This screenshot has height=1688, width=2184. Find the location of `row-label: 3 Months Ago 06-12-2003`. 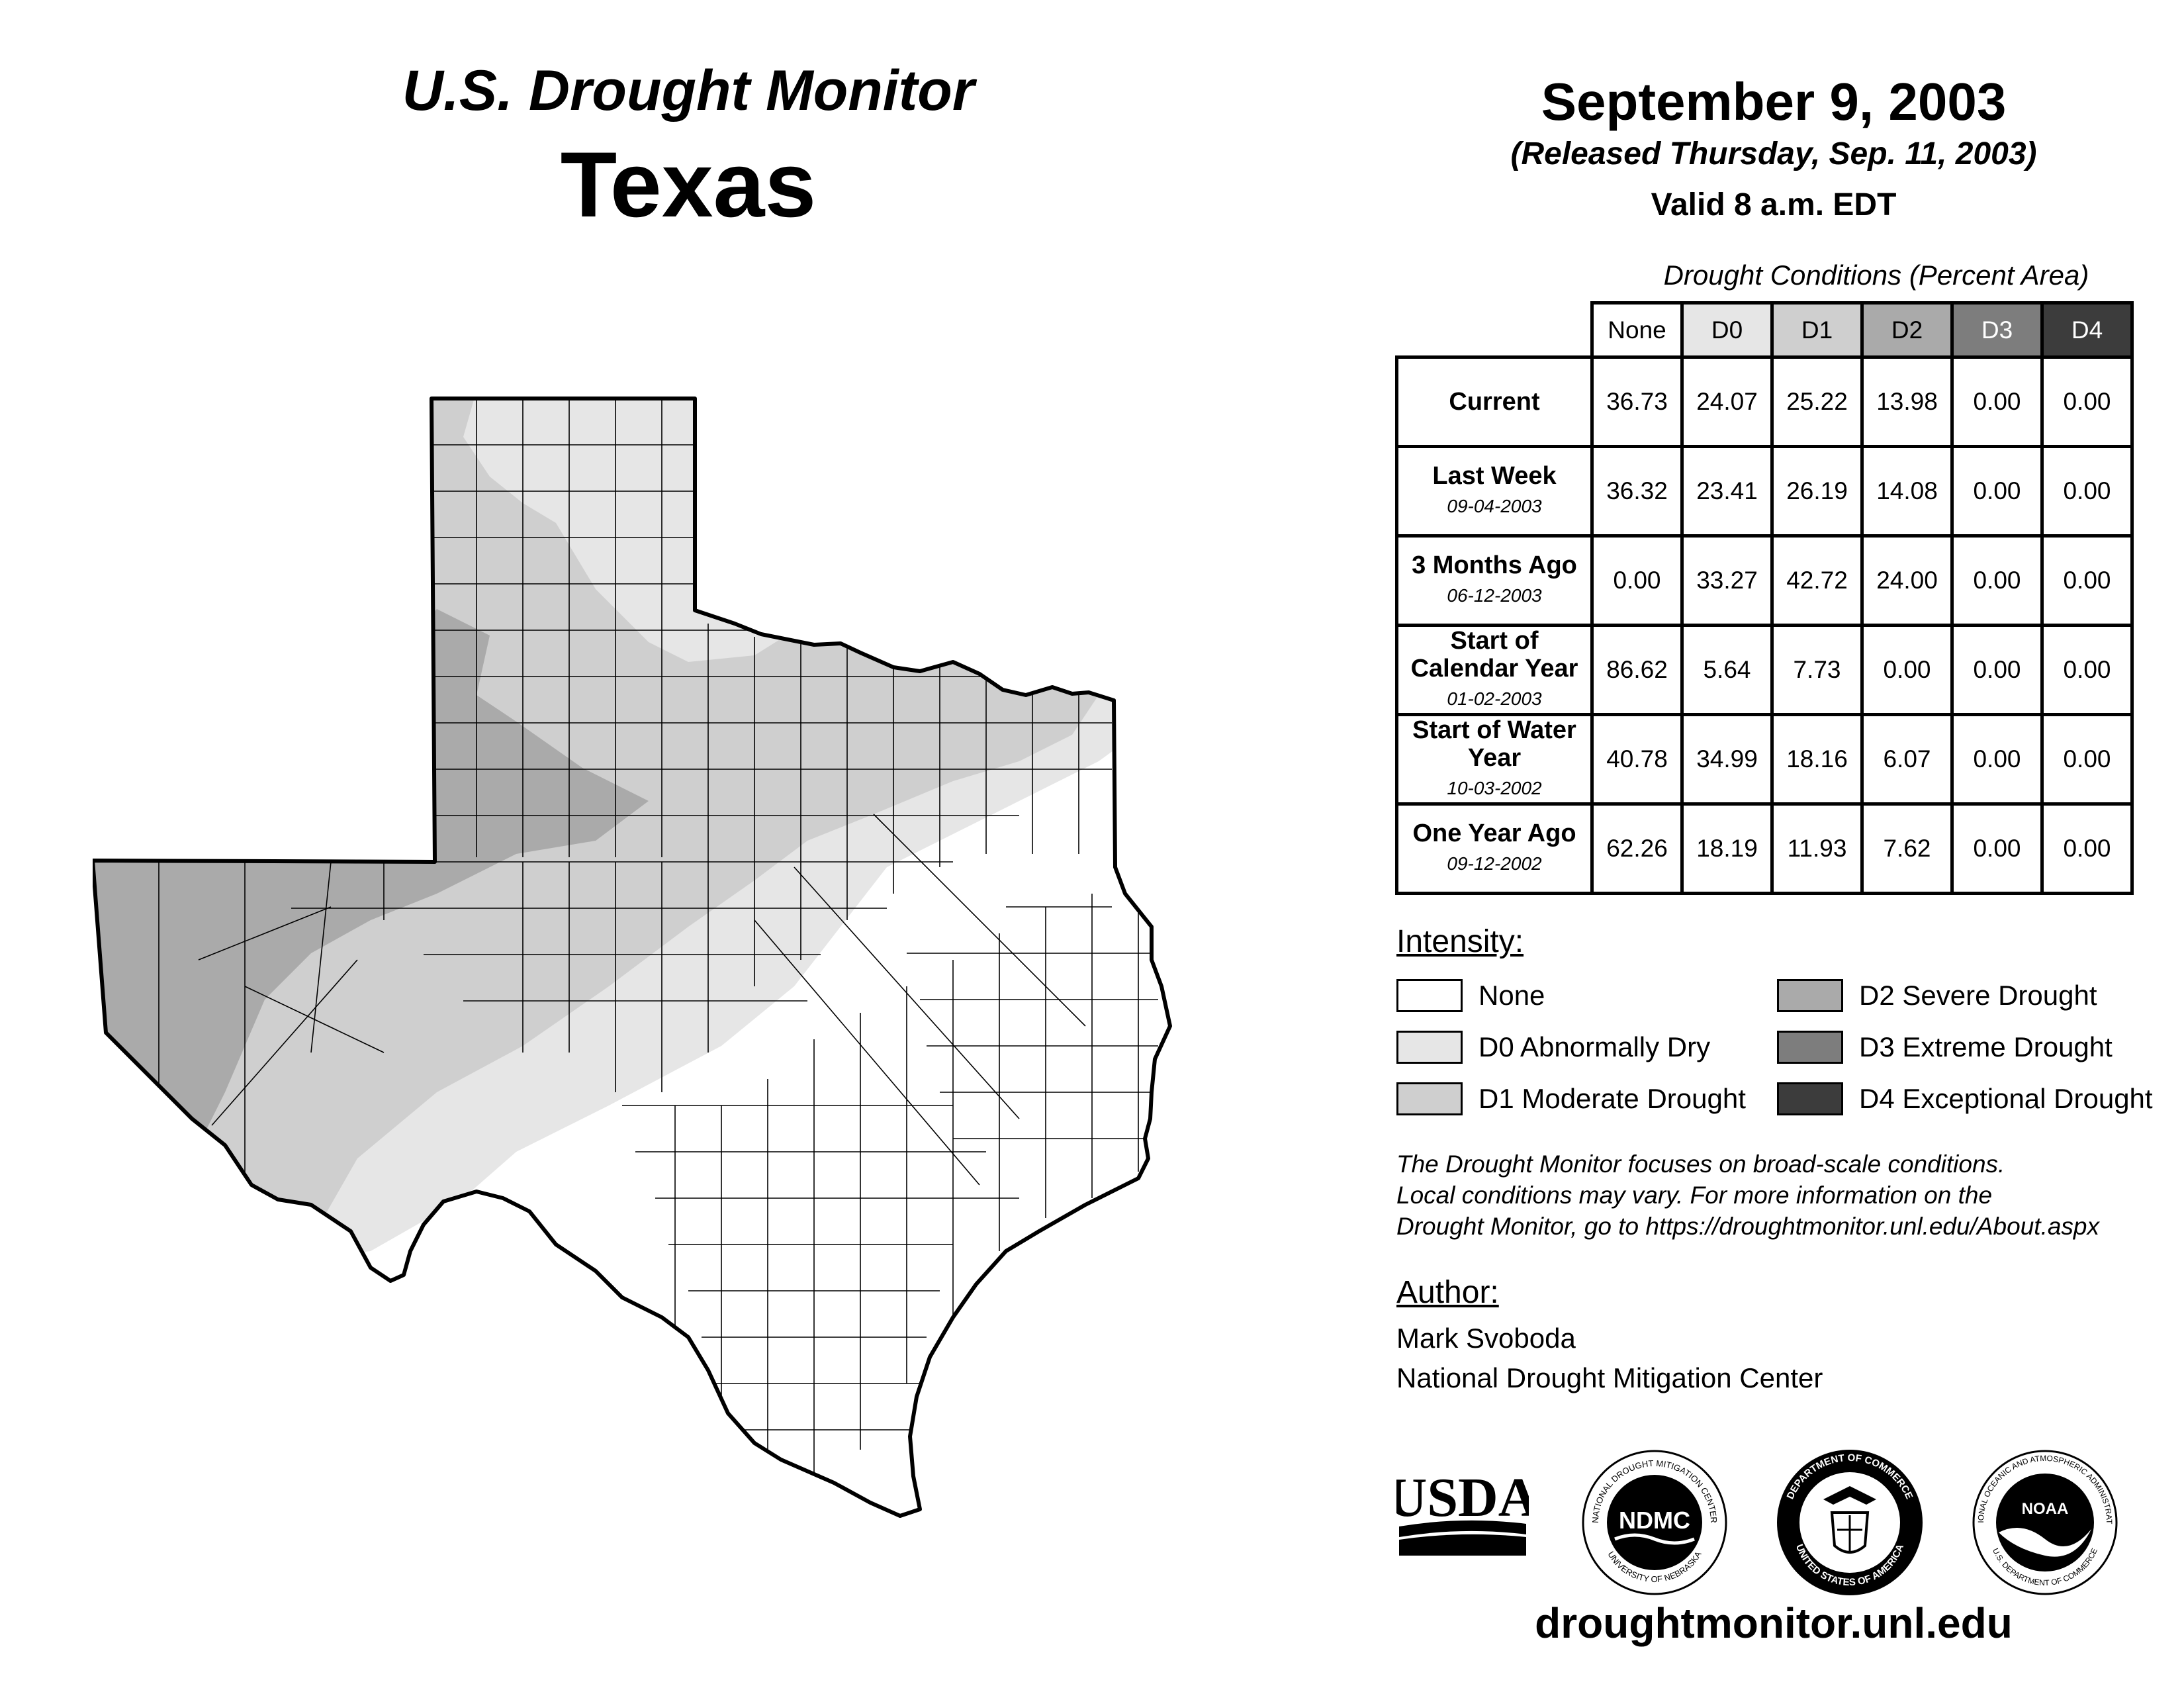

row-label: 3 Months Ago 06-12-2003 is located at coordinates (1494, 580).